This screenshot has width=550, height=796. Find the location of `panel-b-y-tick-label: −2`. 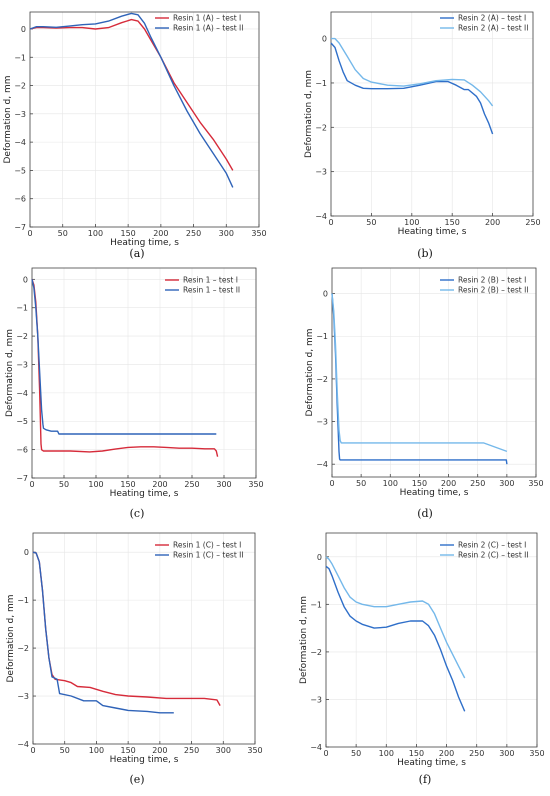

panel-b-y-tick-label: −2 is located at coordinates (321, 127).